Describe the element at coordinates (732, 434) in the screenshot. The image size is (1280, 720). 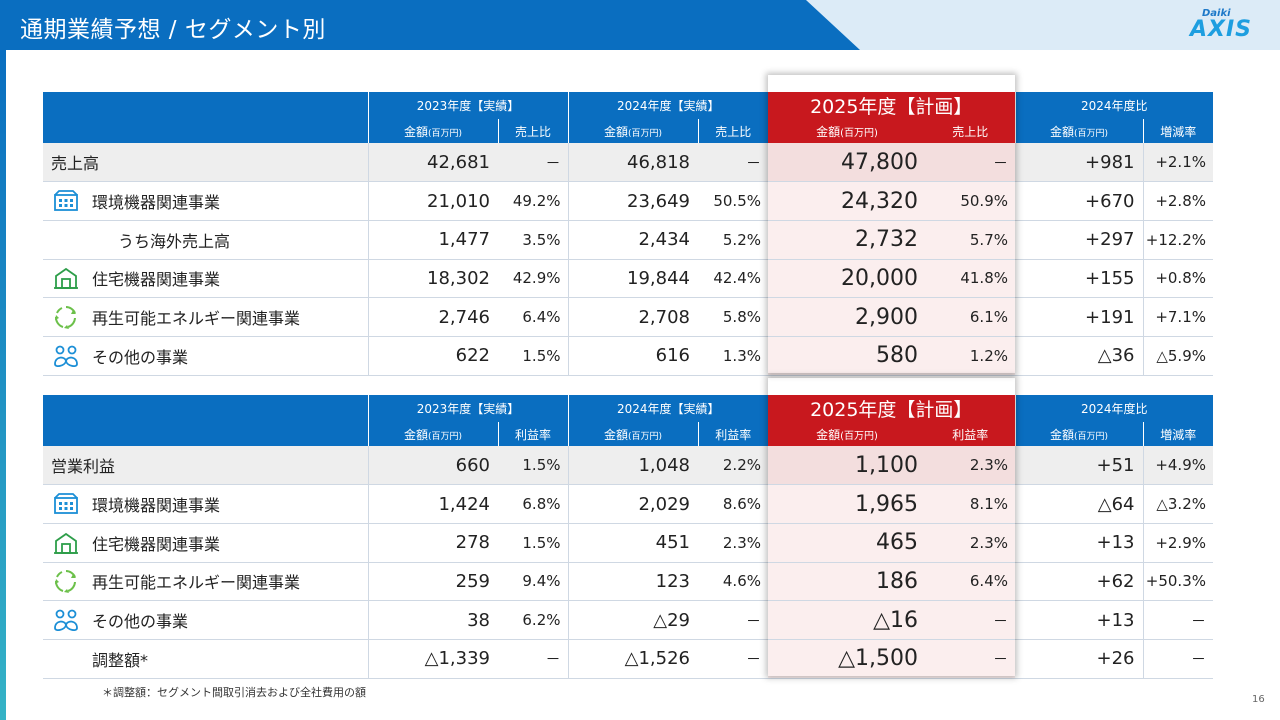
I see `col-margin: 利益率` at that location.